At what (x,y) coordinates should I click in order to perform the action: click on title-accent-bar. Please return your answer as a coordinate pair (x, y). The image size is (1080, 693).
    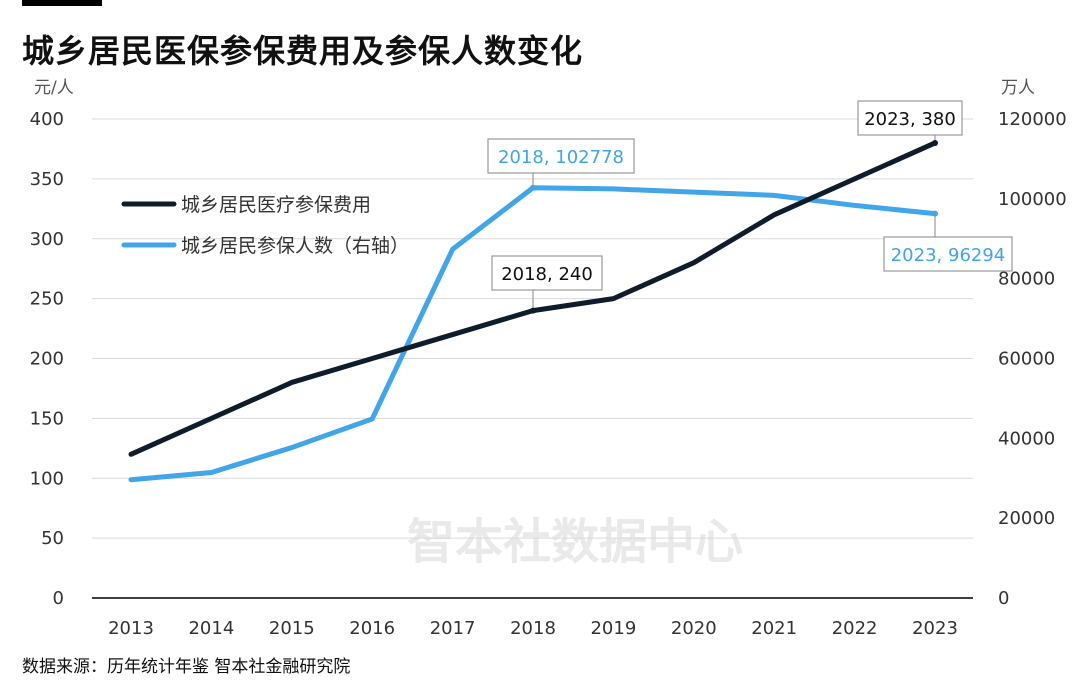
    Looking at the image, I should click on (62, 3).